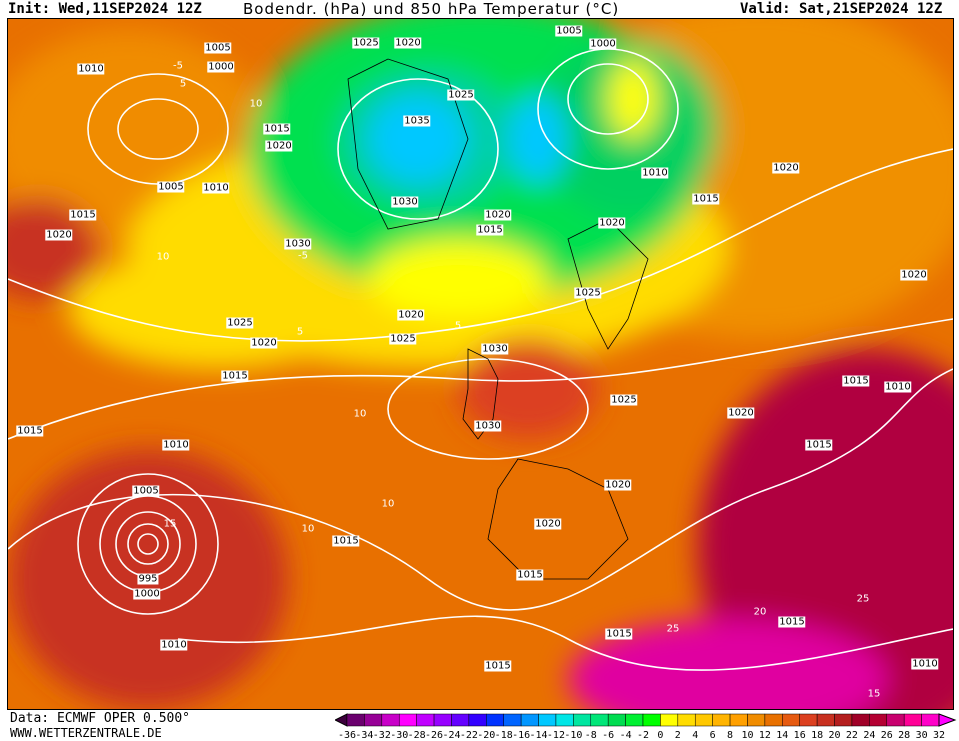 The height and width of the screenshot is (741, 959). Describe the element at coordinates (939, 735) in the screenshot. I see `colorbar-tick-label: 32` at that location.